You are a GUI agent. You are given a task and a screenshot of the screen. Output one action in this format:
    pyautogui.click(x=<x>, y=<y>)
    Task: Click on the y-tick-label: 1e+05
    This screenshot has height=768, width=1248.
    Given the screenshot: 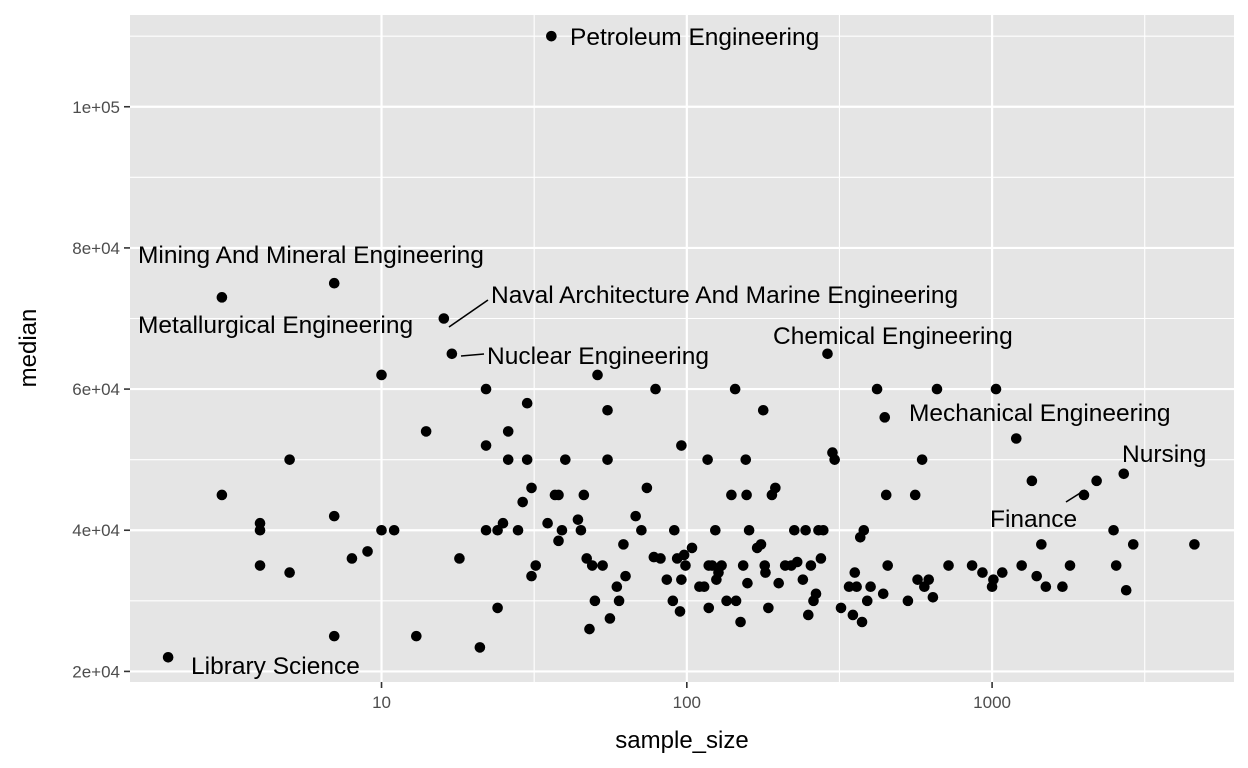 What is the action you would take?
    pyautogui.click(x=96, y=107)
    